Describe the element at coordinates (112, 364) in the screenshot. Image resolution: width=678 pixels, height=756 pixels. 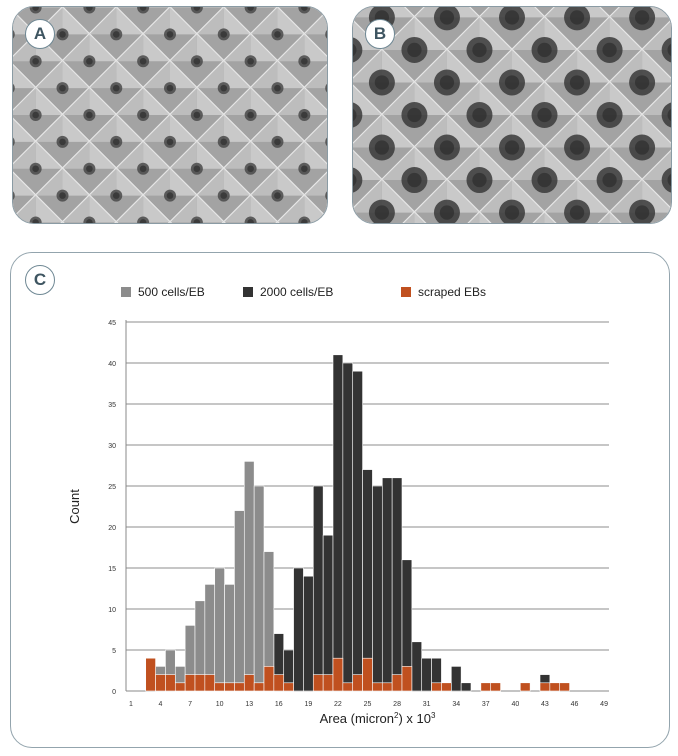
I see `y-tick-label: 40` at that location.